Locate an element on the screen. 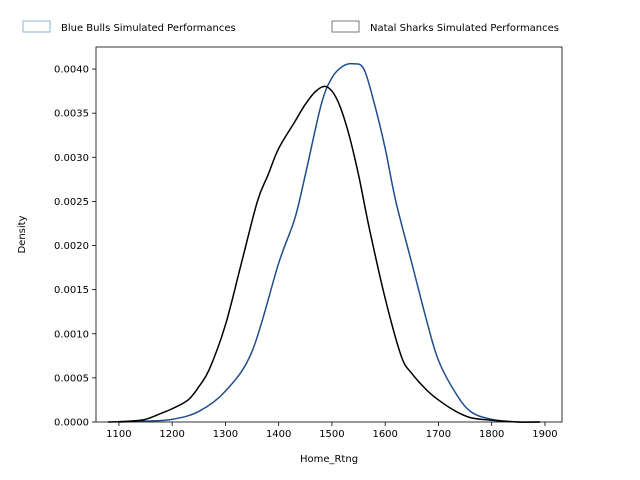 The height and width of the screenshot is (480, 640). legend-swatch-blue-bulls is located at coordinates (36, 26).